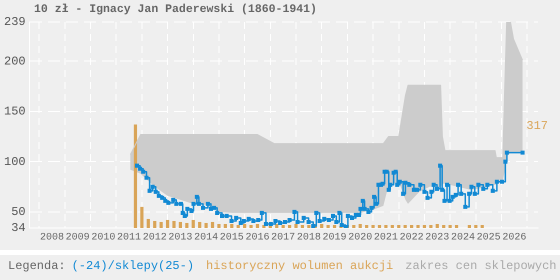 Image resolution: width=560 pixels, height=280 pixels. Describe the element at coordinates (283, 238) in the screenshot. I see `x-tick-label: 2017` at that location.